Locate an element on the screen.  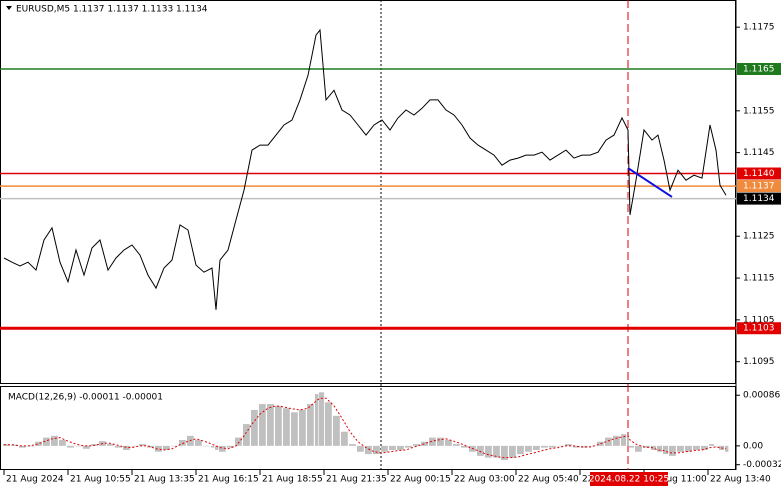
x-tick-label: 22 Aug 05:40 is located at coordinates (548, 480).